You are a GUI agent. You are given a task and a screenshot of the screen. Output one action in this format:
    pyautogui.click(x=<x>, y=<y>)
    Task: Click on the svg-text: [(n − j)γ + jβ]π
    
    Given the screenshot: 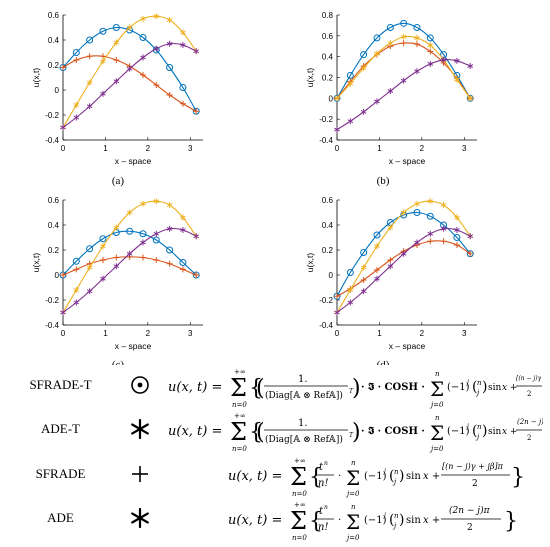 What is the action you would take?
    pyautogui.click(x=529, y=378)
    